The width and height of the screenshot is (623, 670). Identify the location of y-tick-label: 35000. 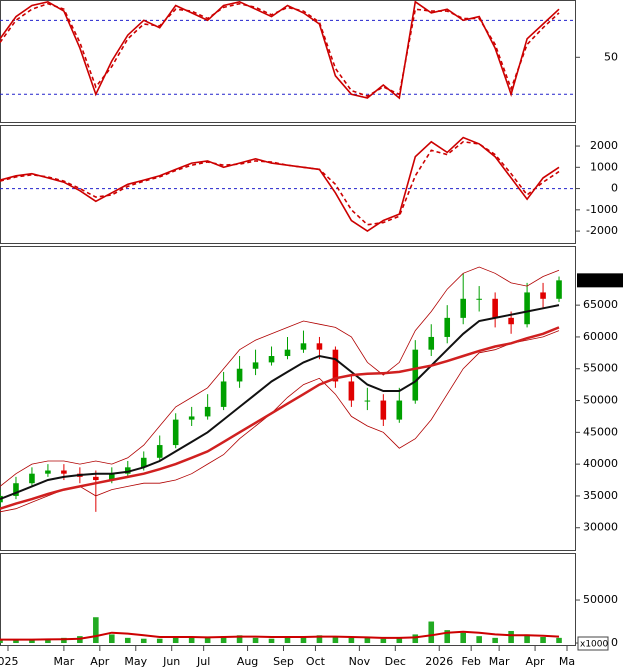
(600, 495).